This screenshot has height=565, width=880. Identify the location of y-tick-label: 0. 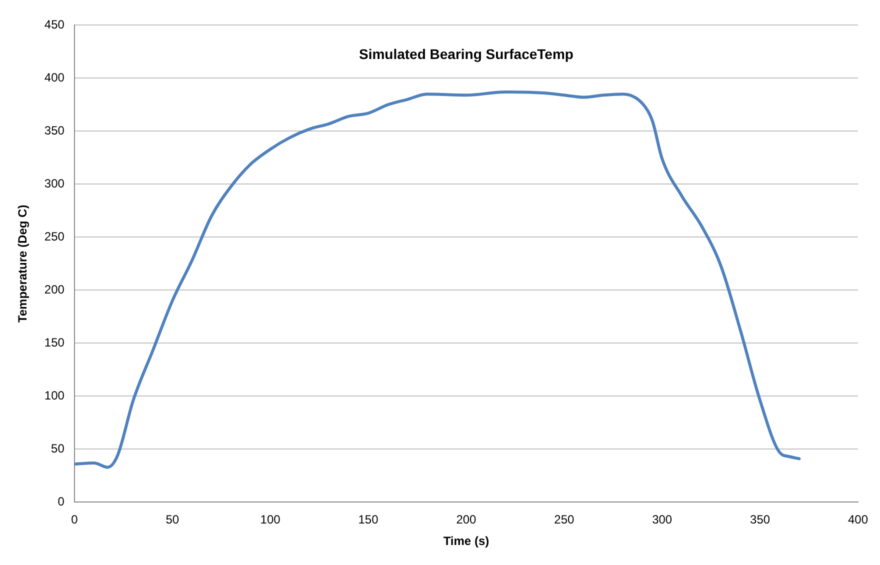
(61, 501).